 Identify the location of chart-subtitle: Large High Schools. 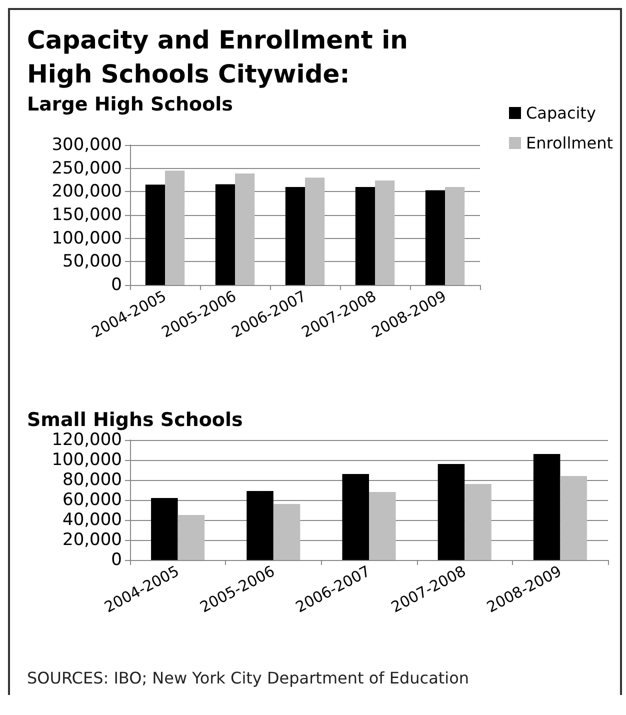
(130, 105).